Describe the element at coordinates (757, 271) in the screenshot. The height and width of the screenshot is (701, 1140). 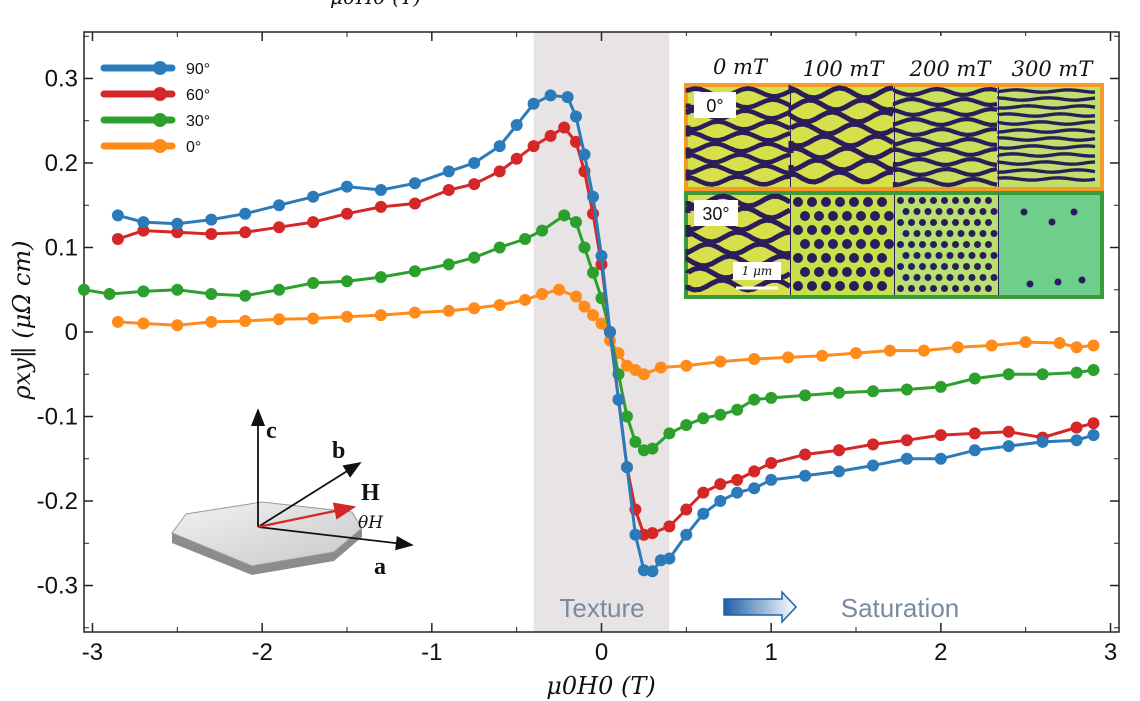
I see `scale-bar-label: 1 μm` at that location.